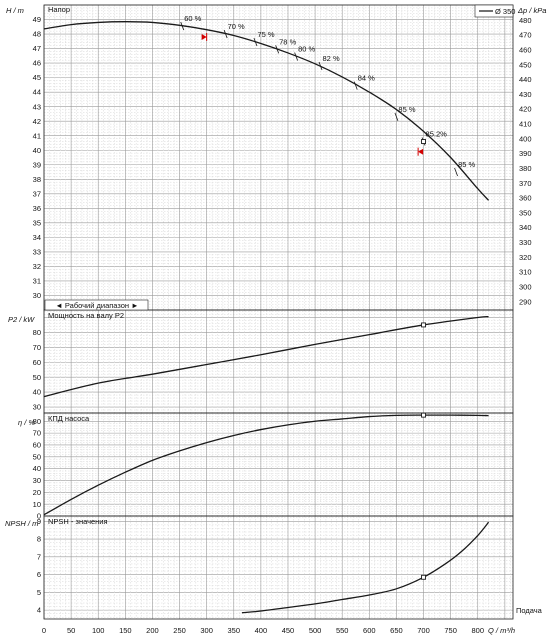 This screenshot has height=644, width=553. Describe the element at coordinates (37, 266) in the screenshot. I see `y-tick-label: 32` at that location.